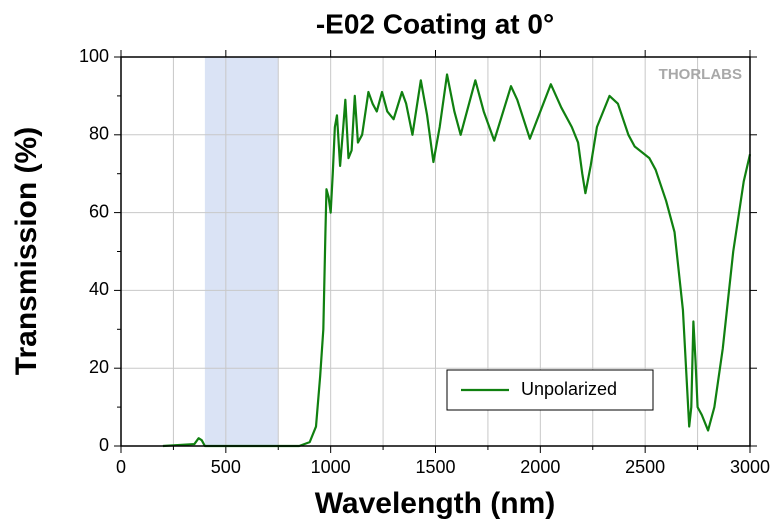 This screenshot has width=780, height=527. Describe the element at coordinates (94, 56) in the screenshot. I see `y-tick-label: 100` at that location.